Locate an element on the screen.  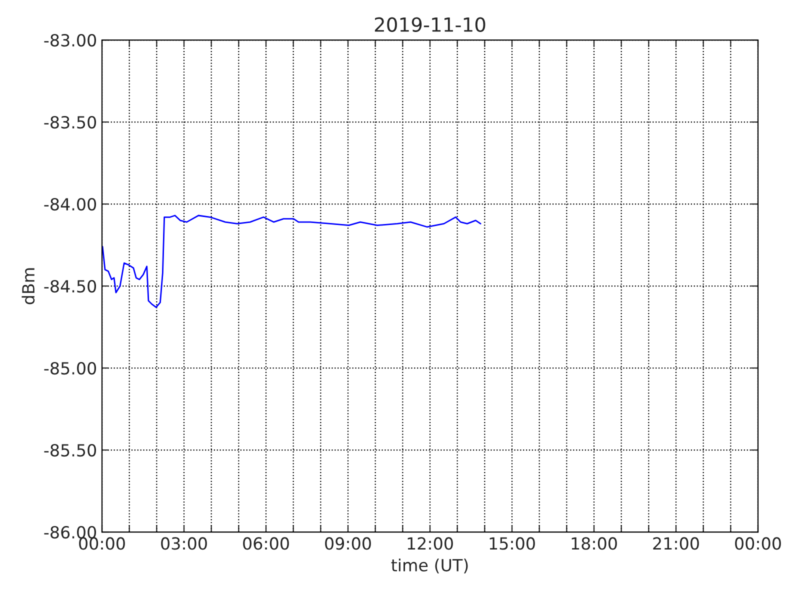
x-tick-label: 12:00 is located at coordinates (430, 543).